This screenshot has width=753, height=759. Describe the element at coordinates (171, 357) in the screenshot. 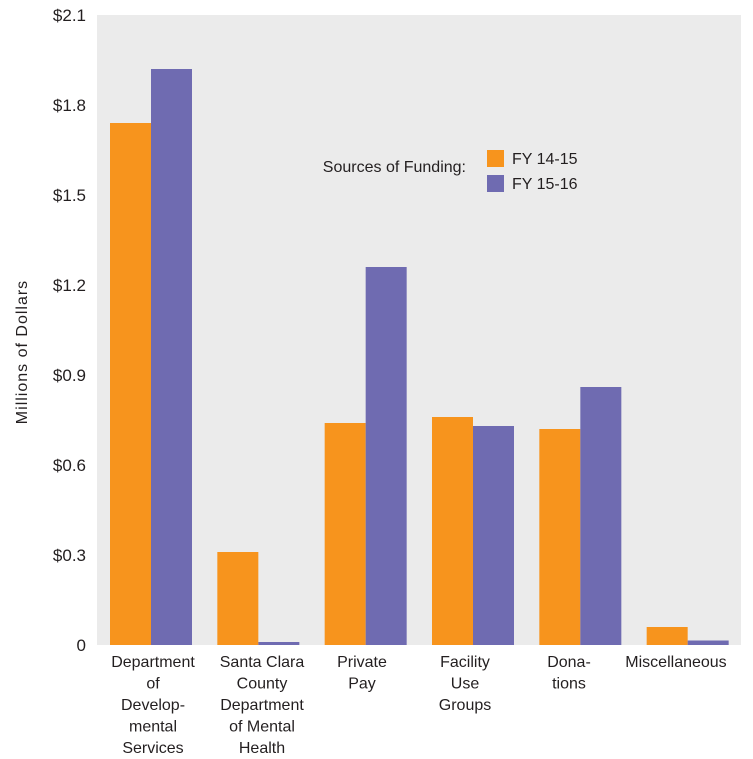

I see `bar-fy15-16-cat0` at that location.